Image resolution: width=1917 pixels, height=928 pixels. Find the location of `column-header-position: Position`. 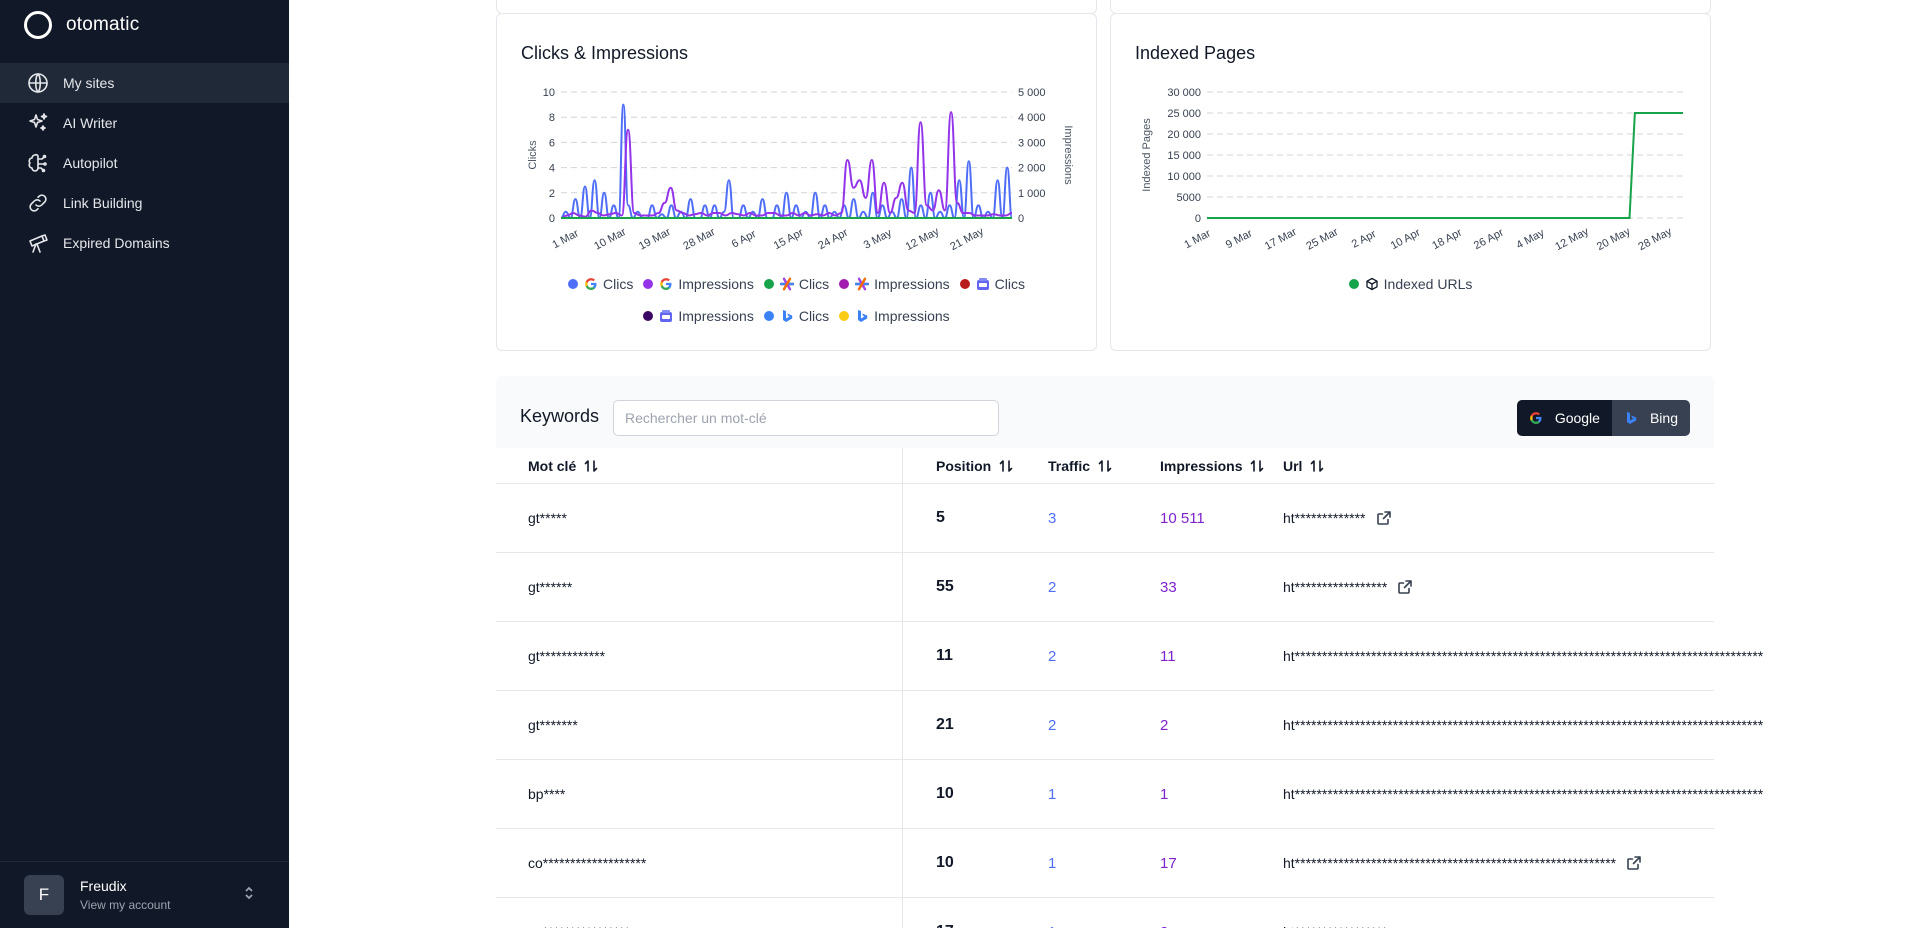

column-header-position: Position is located at coordinates (974, 466).